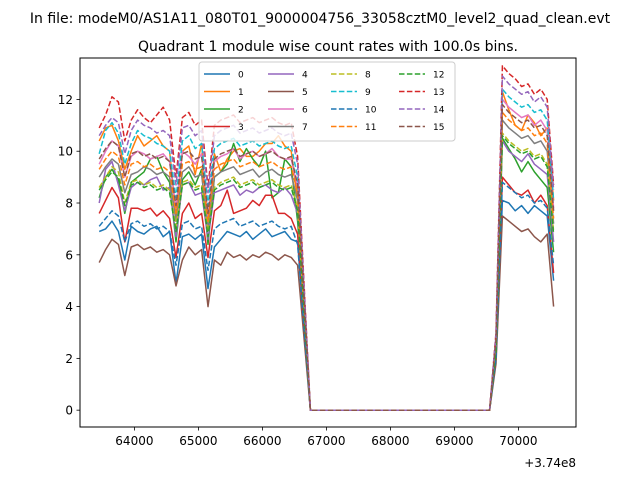 The width and height of the screenshot is (640, 480). Describe the element at coordinates (326, 441) in the screenshot. I see `x-tick-label: 67000` at that location.